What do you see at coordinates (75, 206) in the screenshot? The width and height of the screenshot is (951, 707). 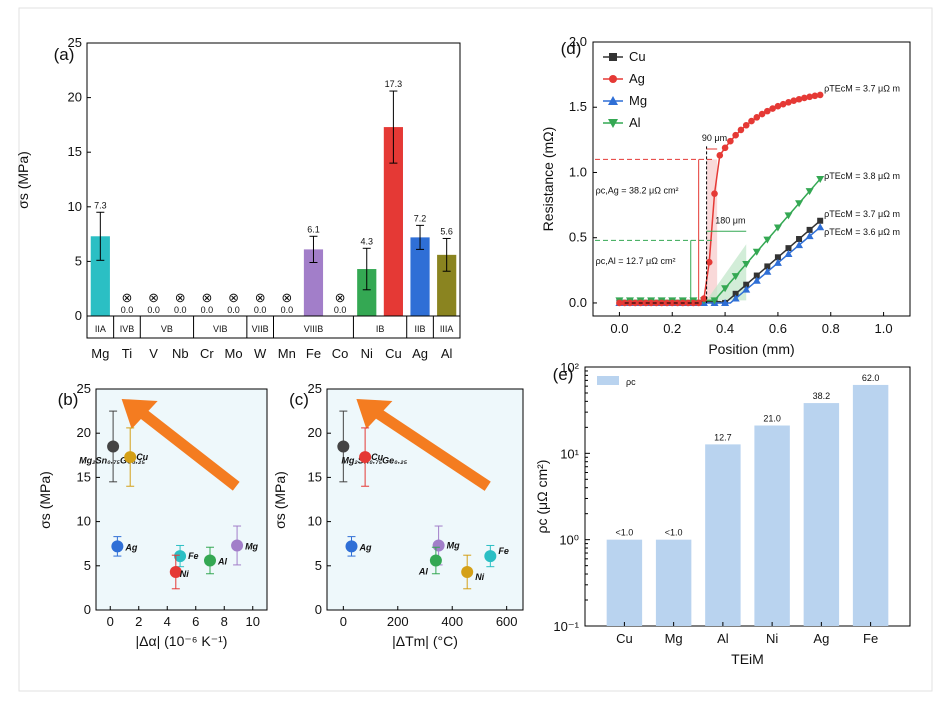 I see `panel-a-ytick-label: 10` at bounding box center [75, 206].